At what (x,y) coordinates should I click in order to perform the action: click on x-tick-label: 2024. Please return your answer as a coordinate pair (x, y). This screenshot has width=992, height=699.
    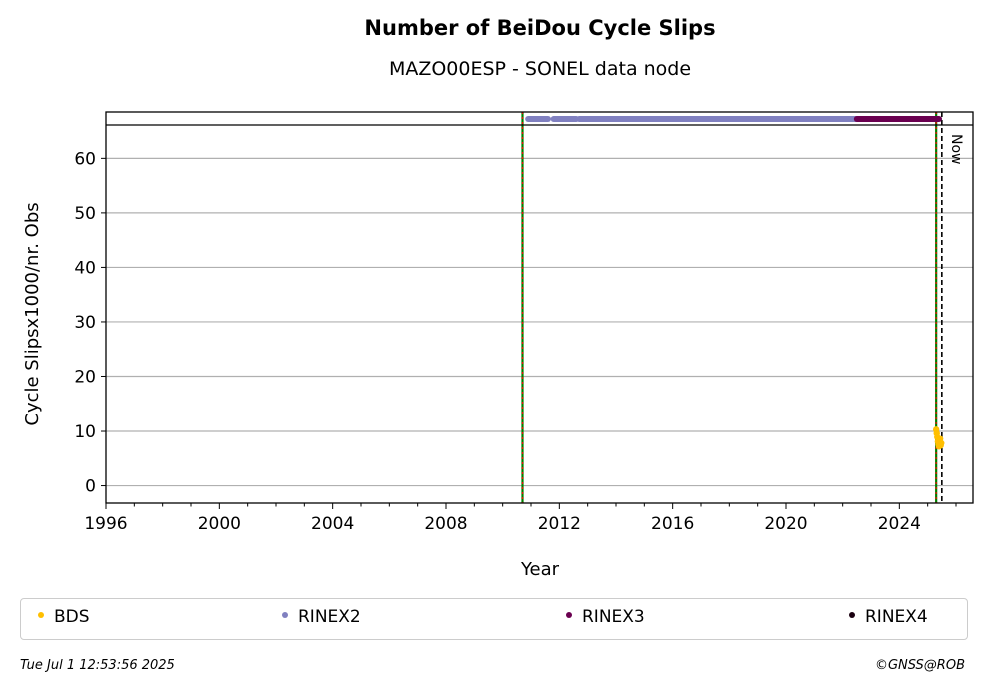
    Looking at the image, I should click on (899, 524).